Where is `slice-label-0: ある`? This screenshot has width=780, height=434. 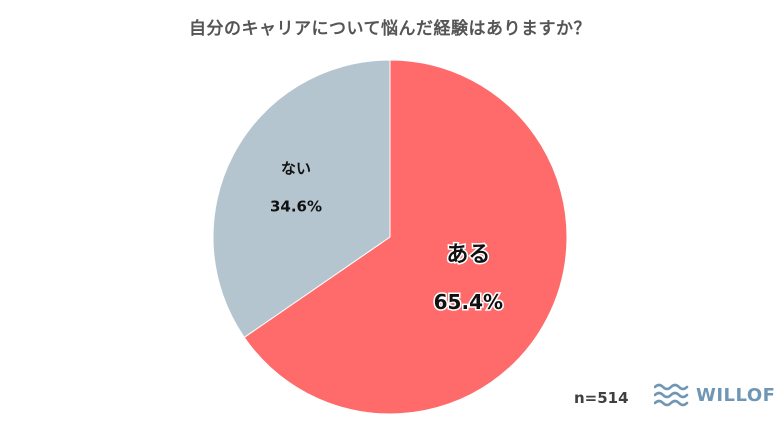 slice-label-0: ある is located at coordinates (468, 254).